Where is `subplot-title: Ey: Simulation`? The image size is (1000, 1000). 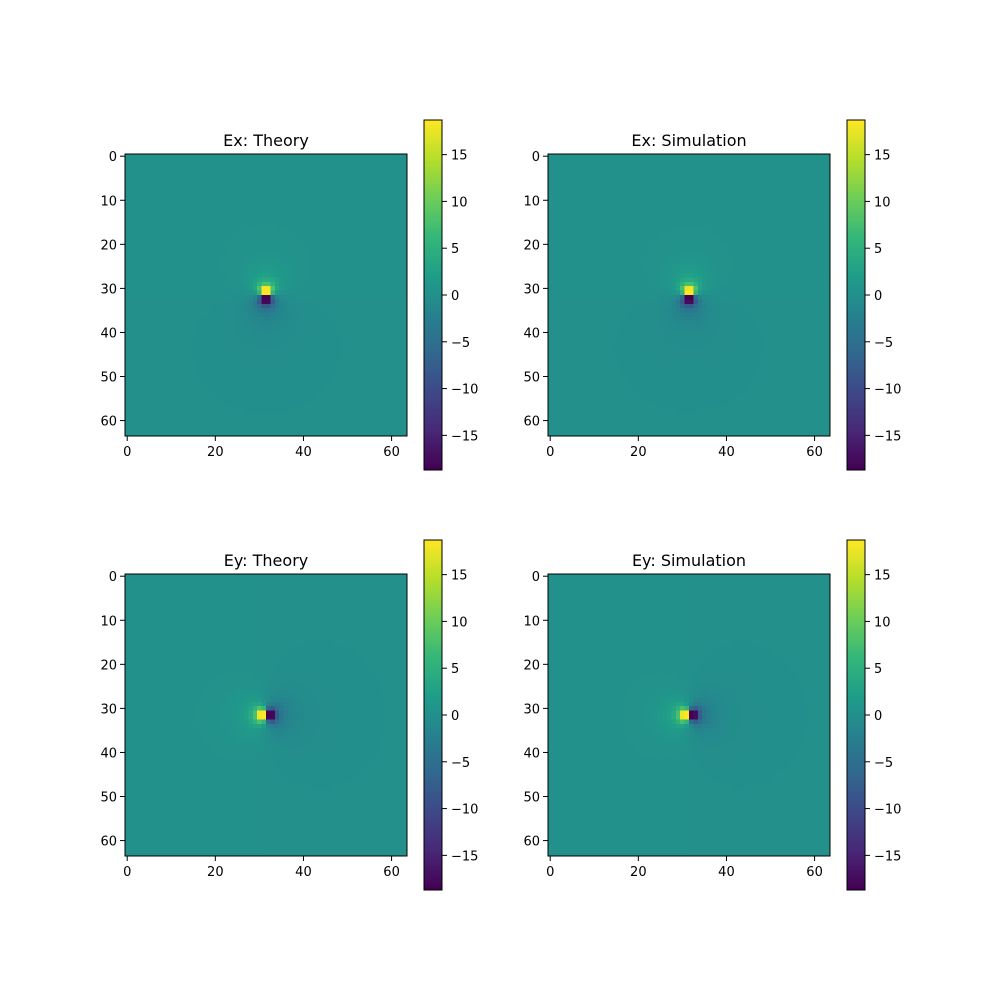
subplot-title: Ey: Simulation is located at coordinates (689, 560).